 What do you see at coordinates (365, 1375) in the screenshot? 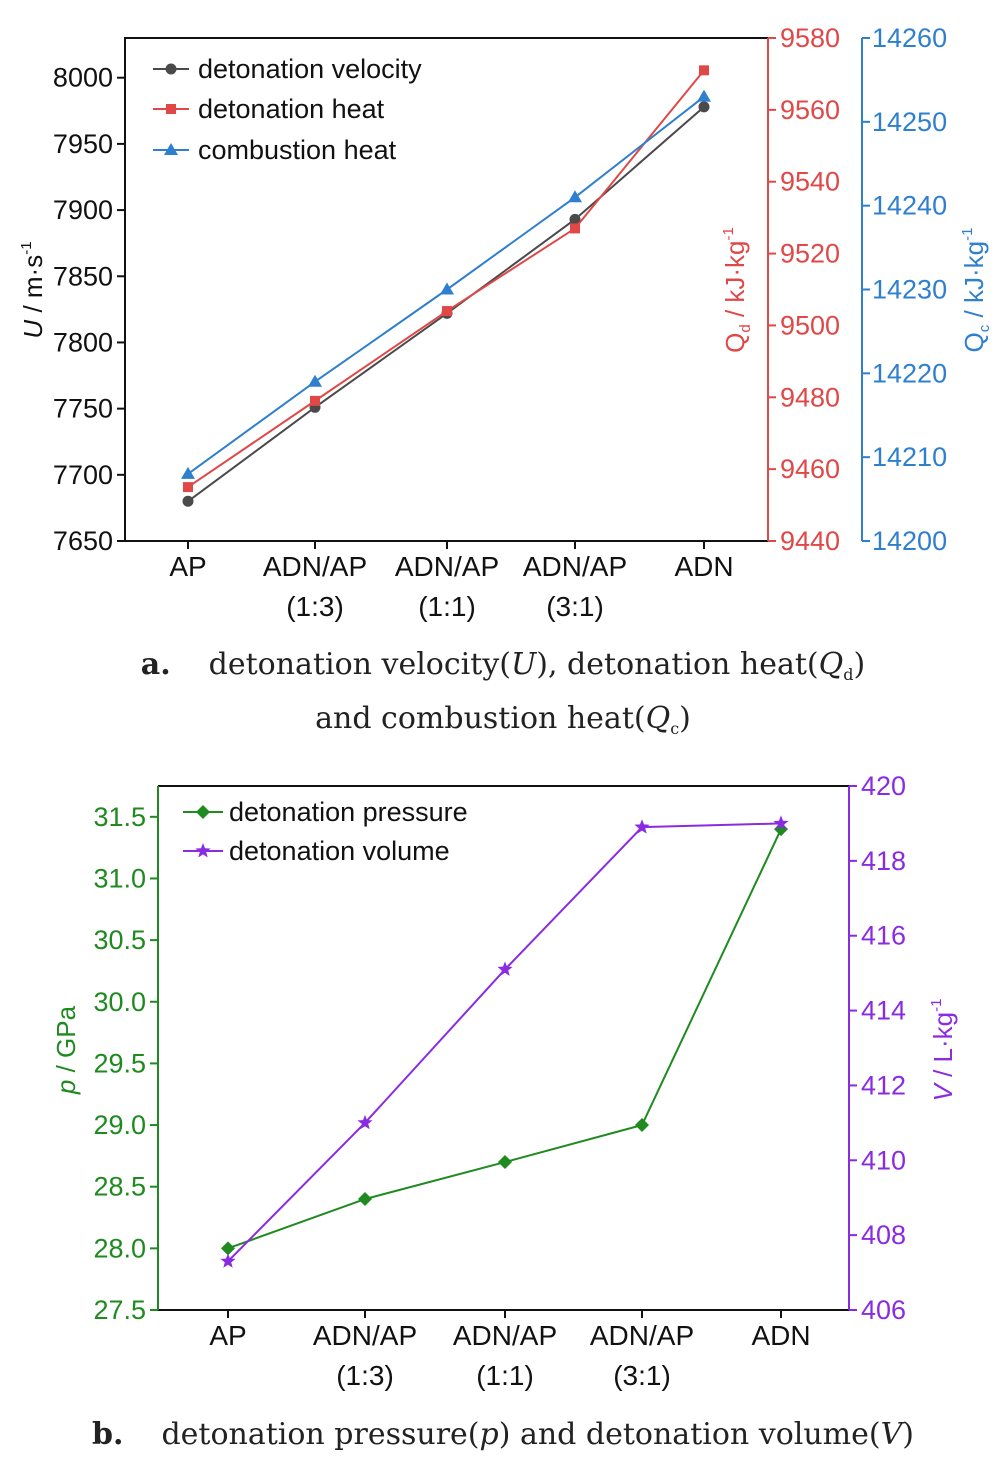
I see `x-tick-label-b-line: (1:3)` at bounding box center [365, 1375].